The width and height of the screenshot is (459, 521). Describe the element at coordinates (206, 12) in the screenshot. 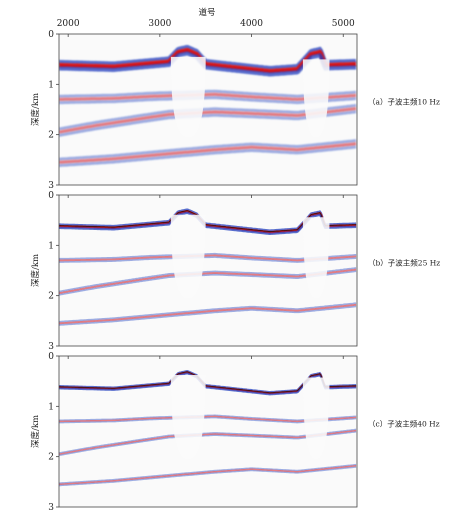

I see `top-axis-label: 道号` at that location.